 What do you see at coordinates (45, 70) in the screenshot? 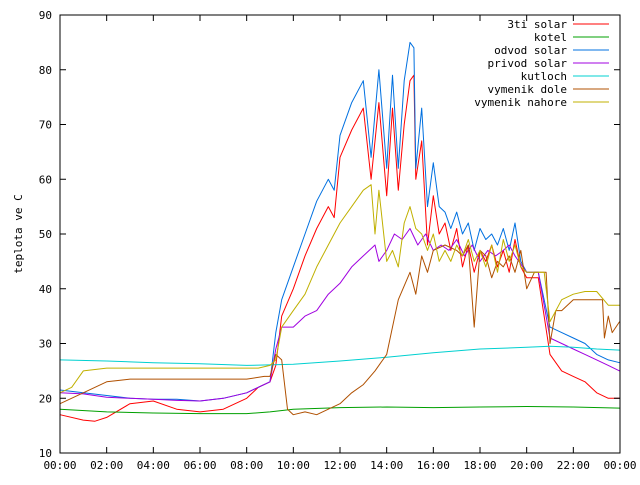
I see `y-tick-label: 80` at bounding box center [45, 70].